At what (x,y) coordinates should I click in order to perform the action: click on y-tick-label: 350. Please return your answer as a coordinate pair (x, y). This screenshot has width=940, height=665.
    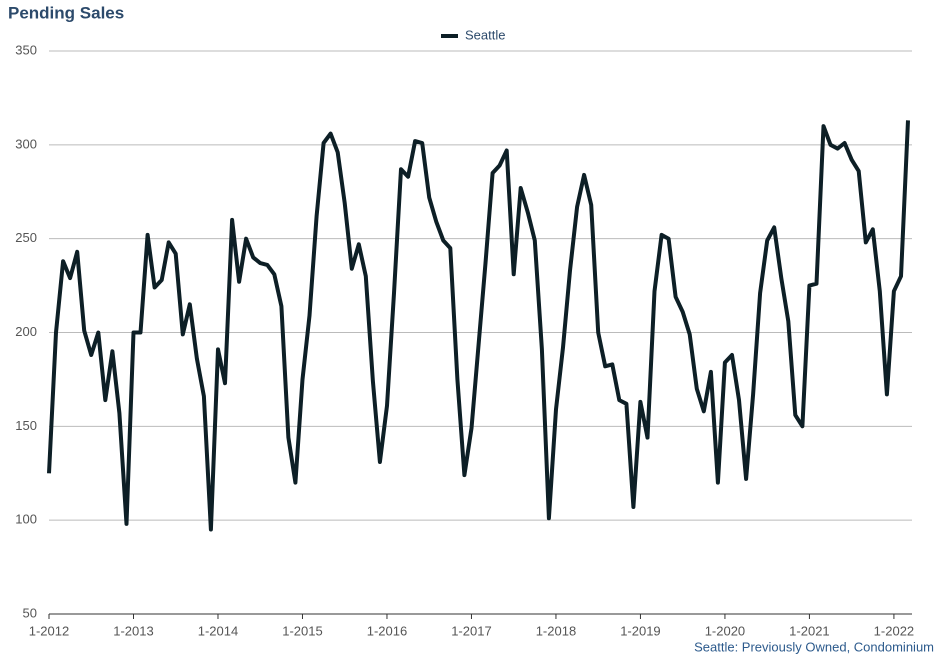
    Looking at the image, I should click on (26, 49).